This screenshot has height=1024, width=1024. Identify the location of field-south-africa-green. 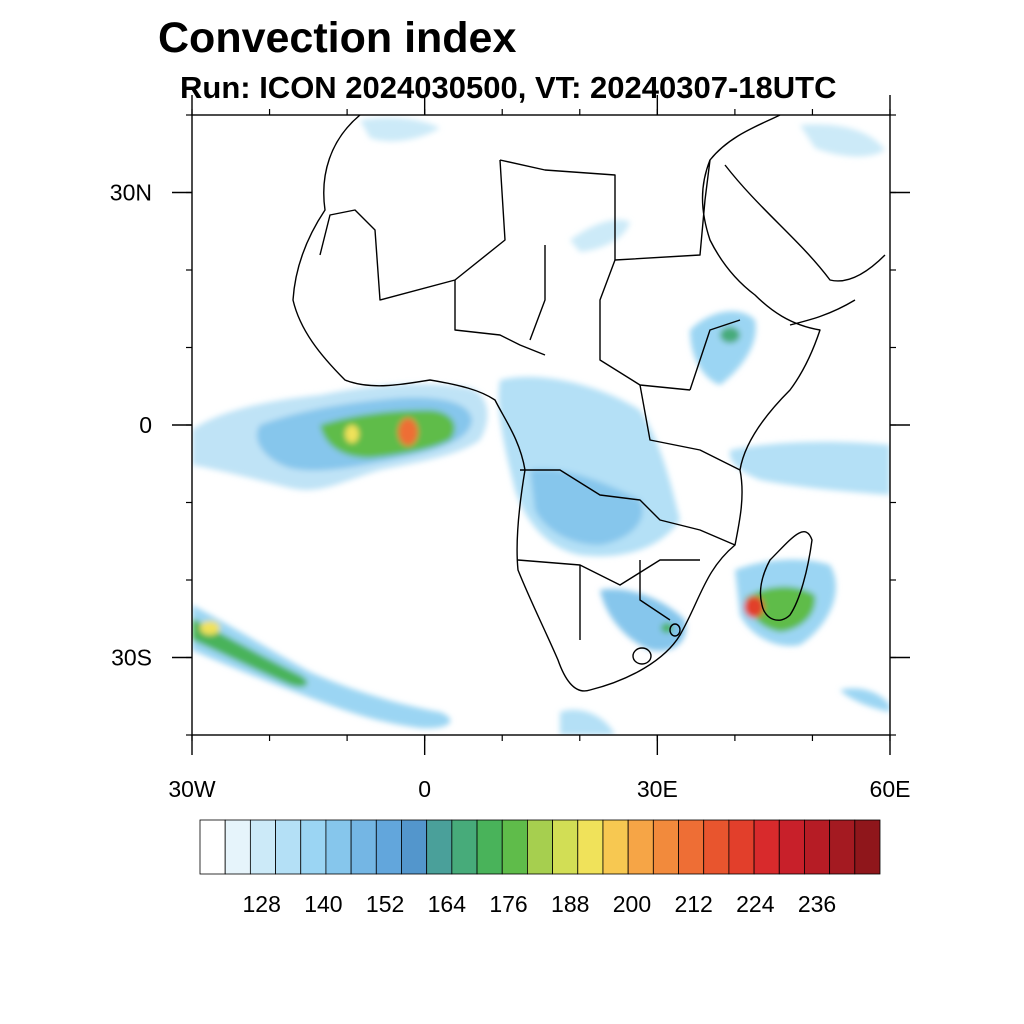
(667, 628).